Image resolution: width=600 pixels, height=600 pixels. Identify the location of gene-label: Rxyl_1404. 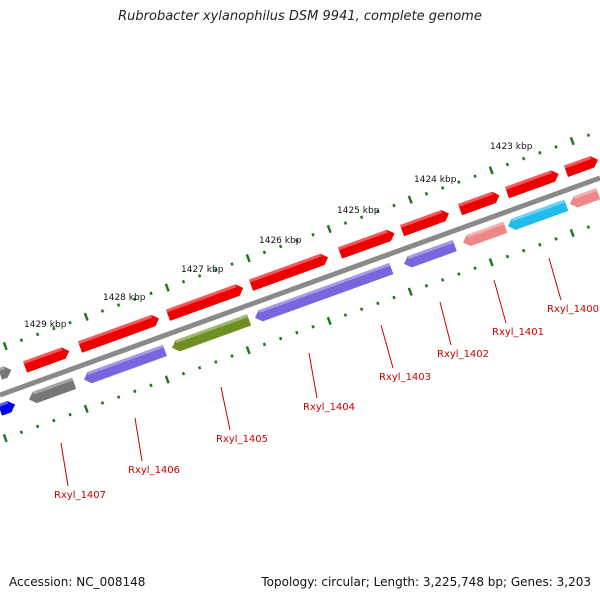
(329, 407).